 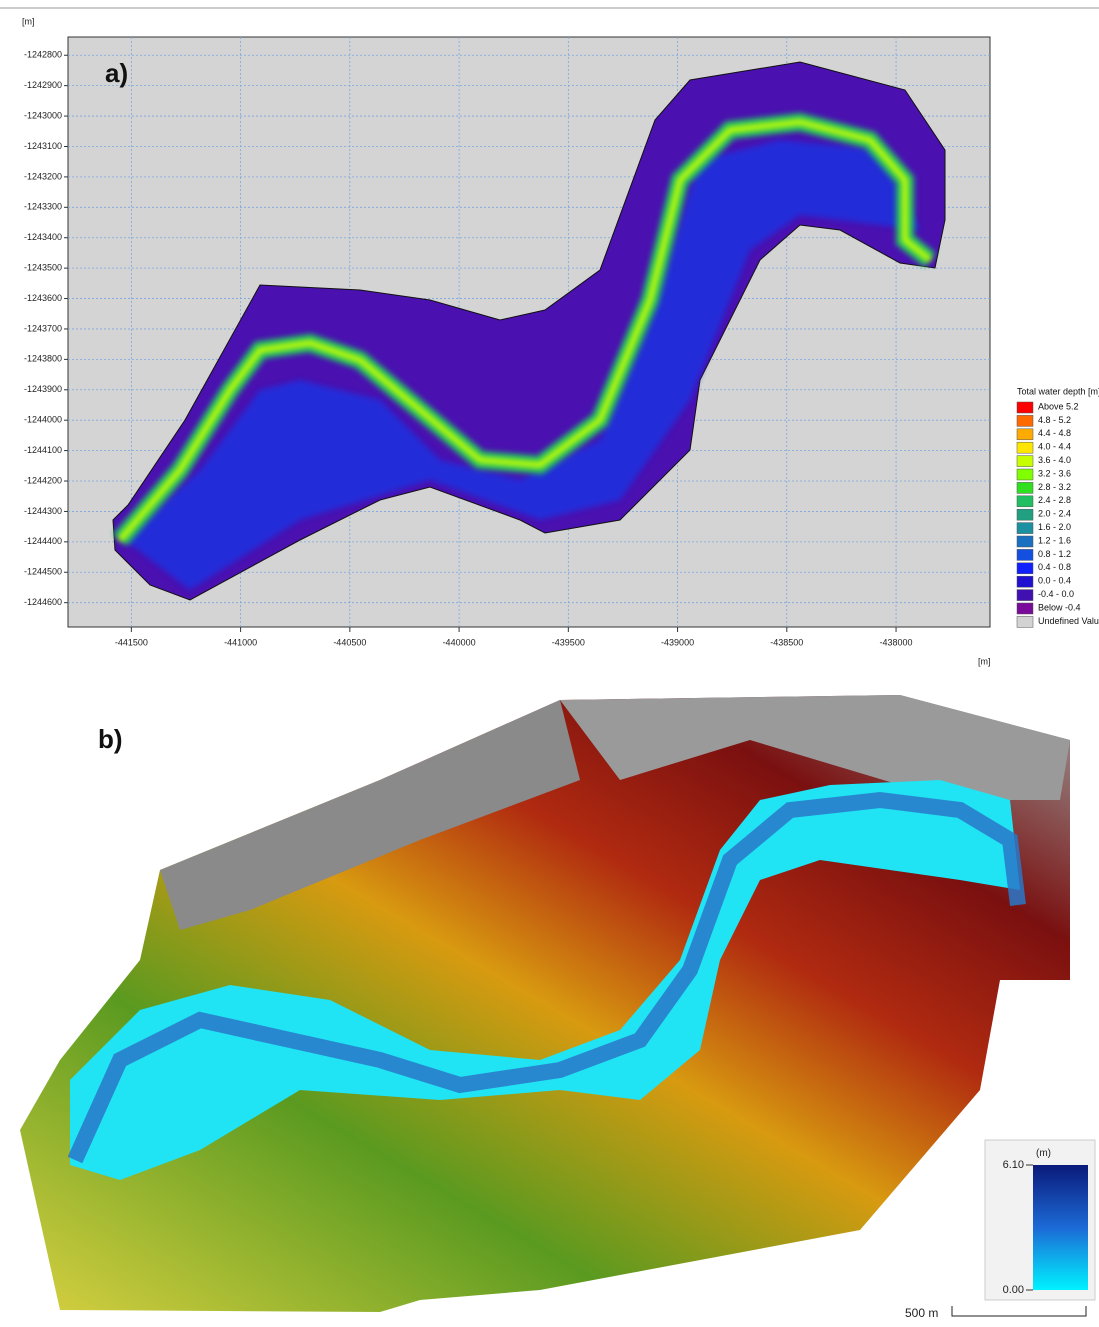 What do you see at coordinates (43, 268) in the screenshot?
I see `y-tick-label: -1243500` at bounding box center [43, 268].